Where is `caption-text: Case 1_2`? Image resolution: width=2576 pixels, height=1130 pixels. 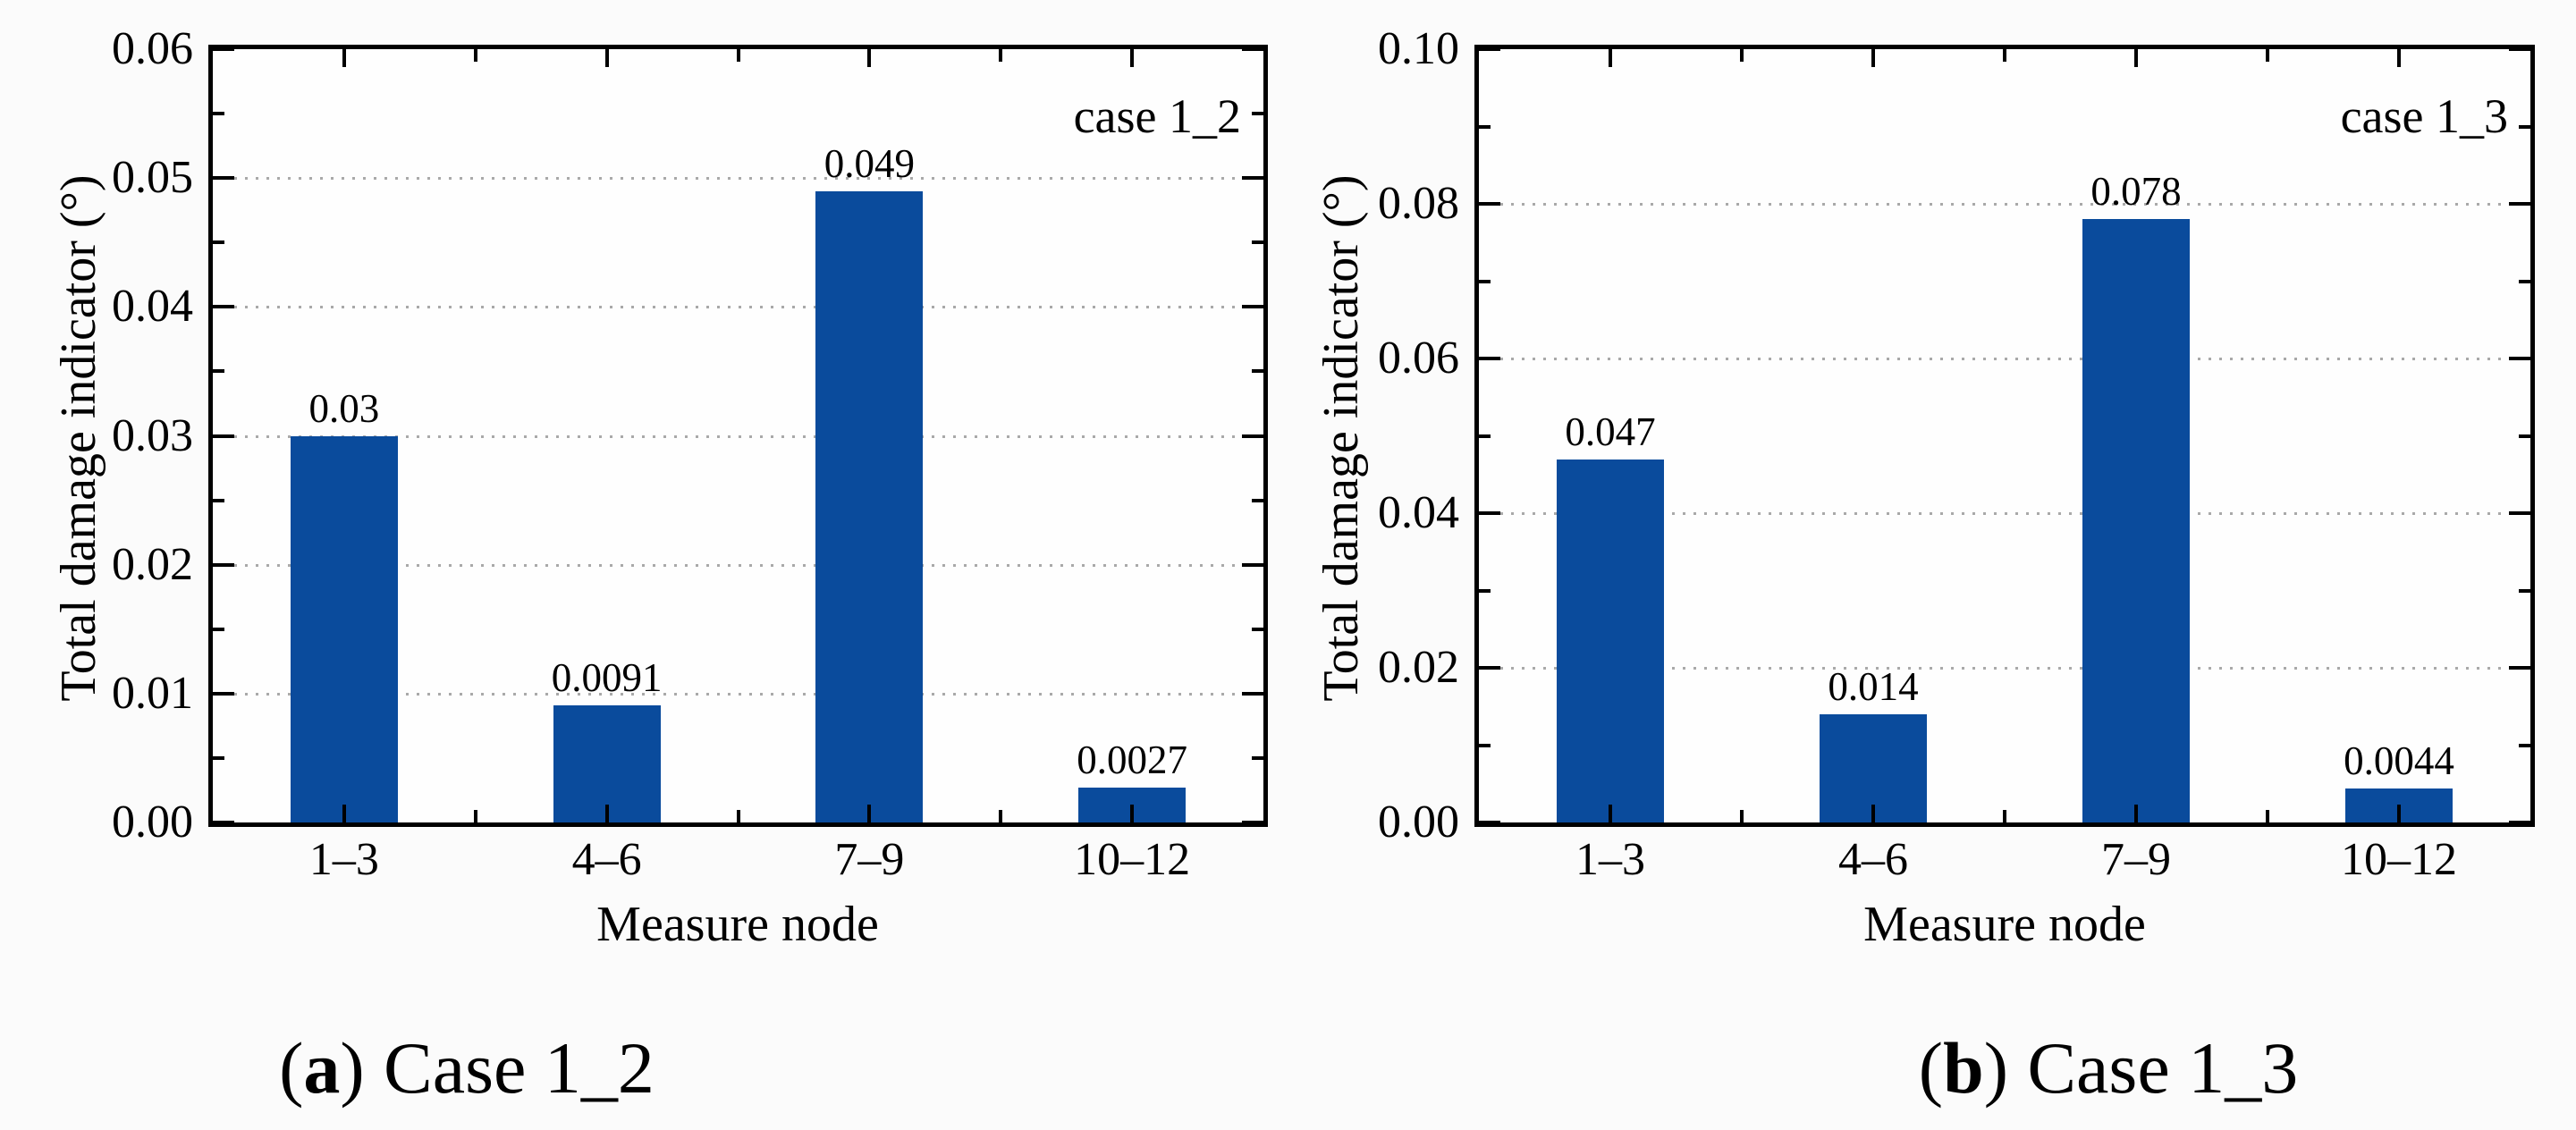 caption-text: Case 1_2 is located at coordinates (519, 1068).